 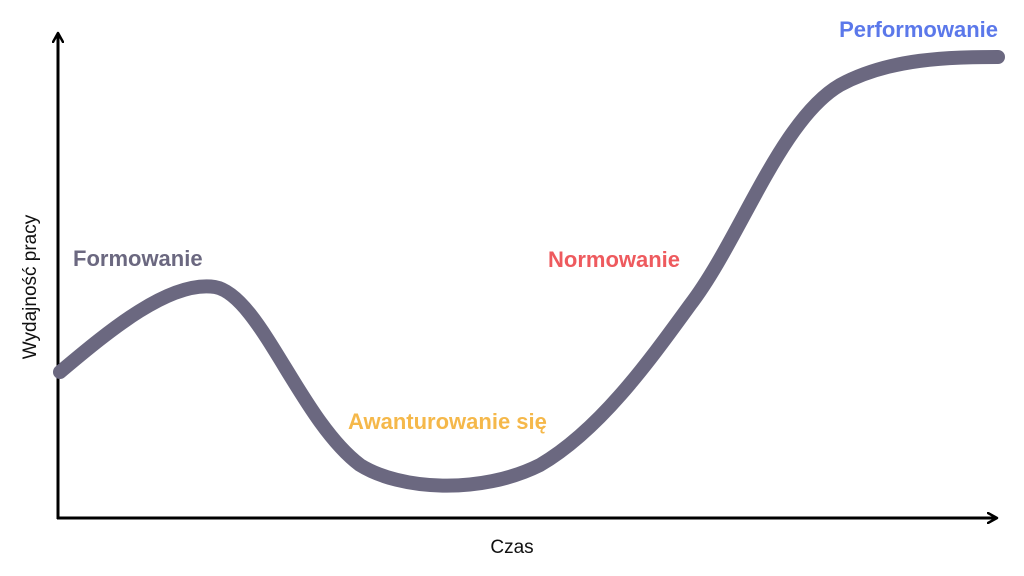 What do you see at coordinates (447, 421) in the screenshot?
I see `stage-label: Awanturowanie się` at bounding box center [447, 421].